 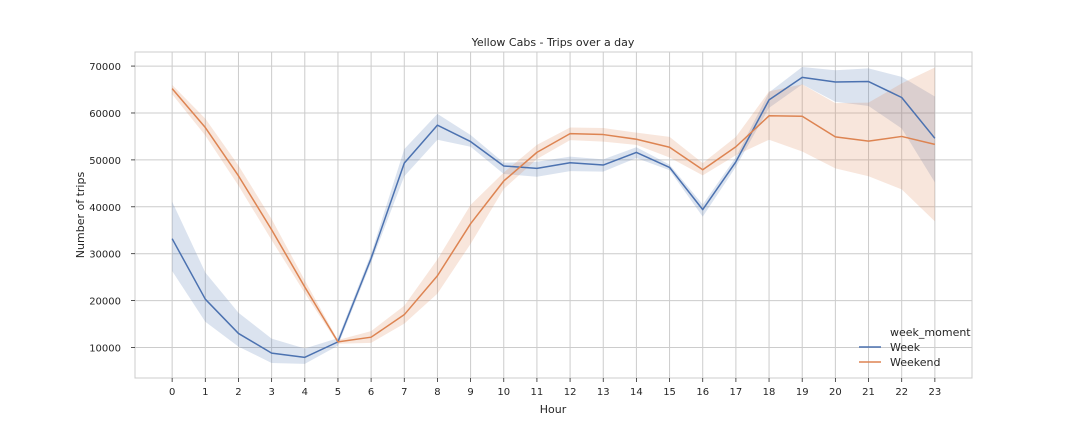 What do you see at coordinates (338, 392) in the screenshot?
I see `x-tick-label: 5` at bounding box center [338, 392].